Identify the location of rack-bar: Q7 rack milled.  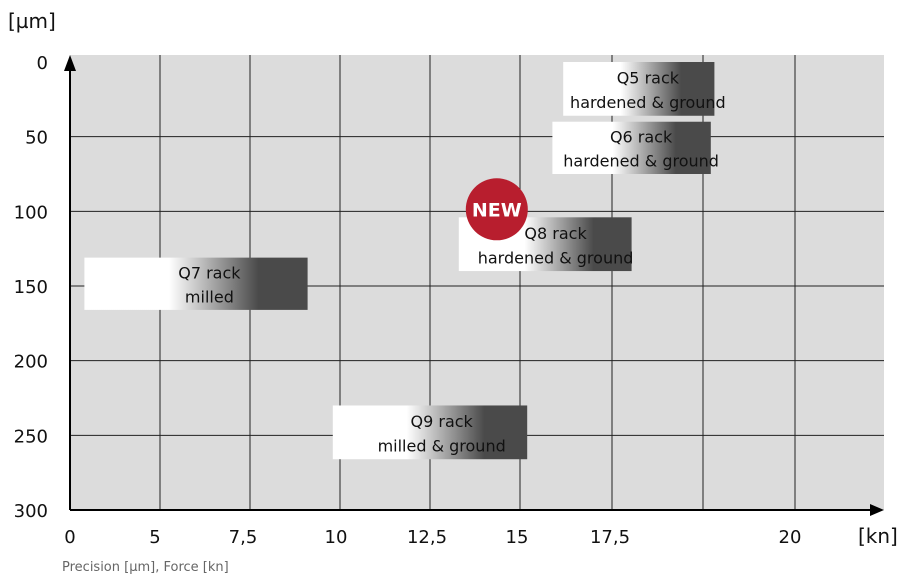
(196, 283).